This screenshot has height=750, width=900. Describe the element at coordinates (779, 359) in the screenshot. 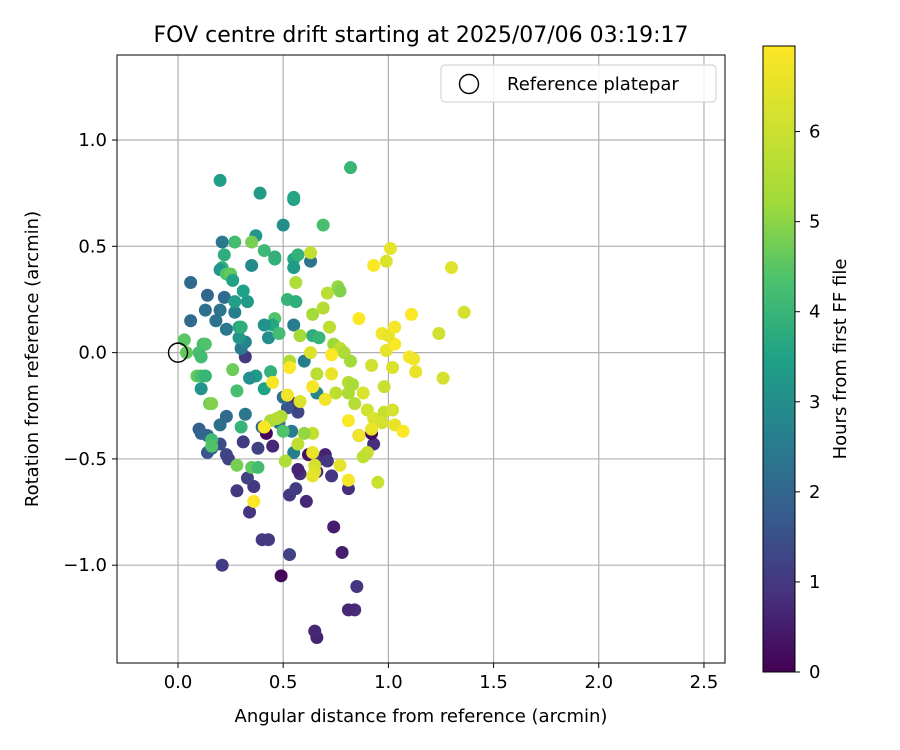

I see `colorbar-gradient` at that location.